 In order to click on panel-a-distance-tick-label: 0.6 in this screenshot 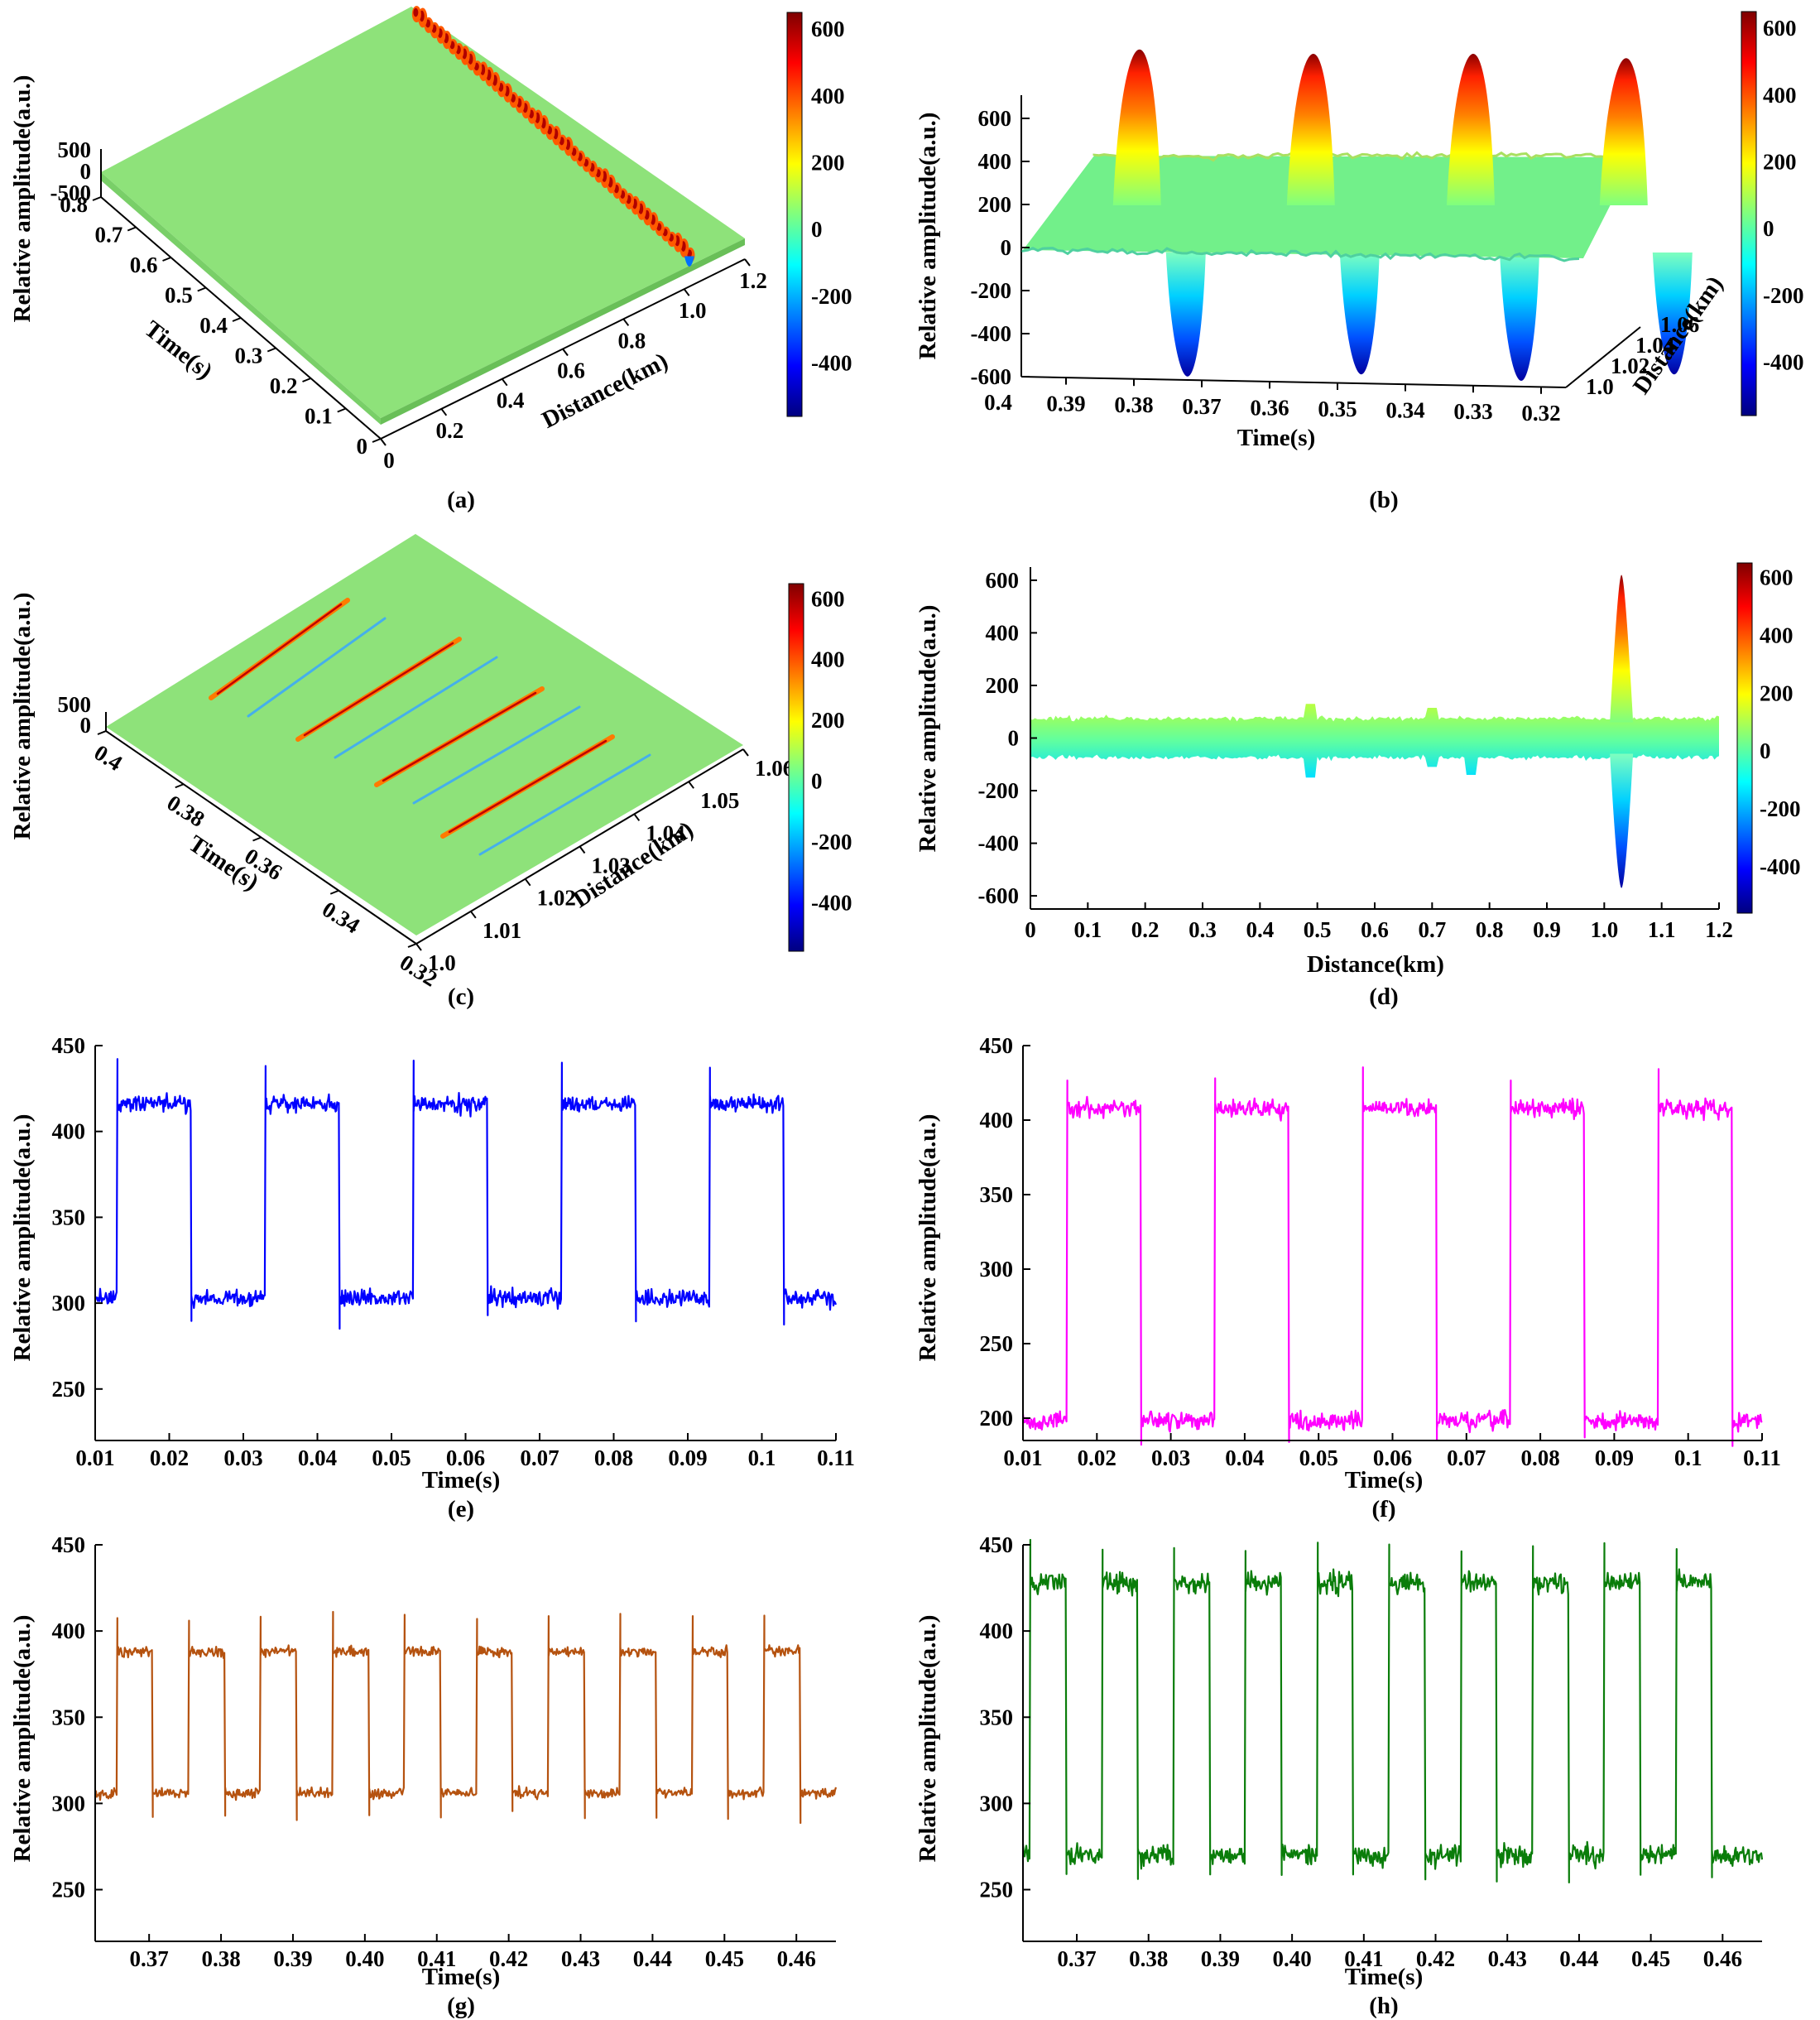, I will do `click(571, 370)`.